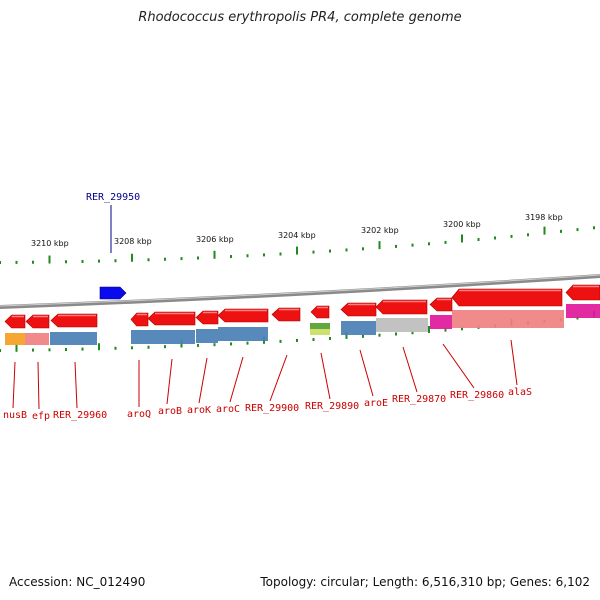  I want to click on scale-label: 3202 kbp, so click(380, 230).